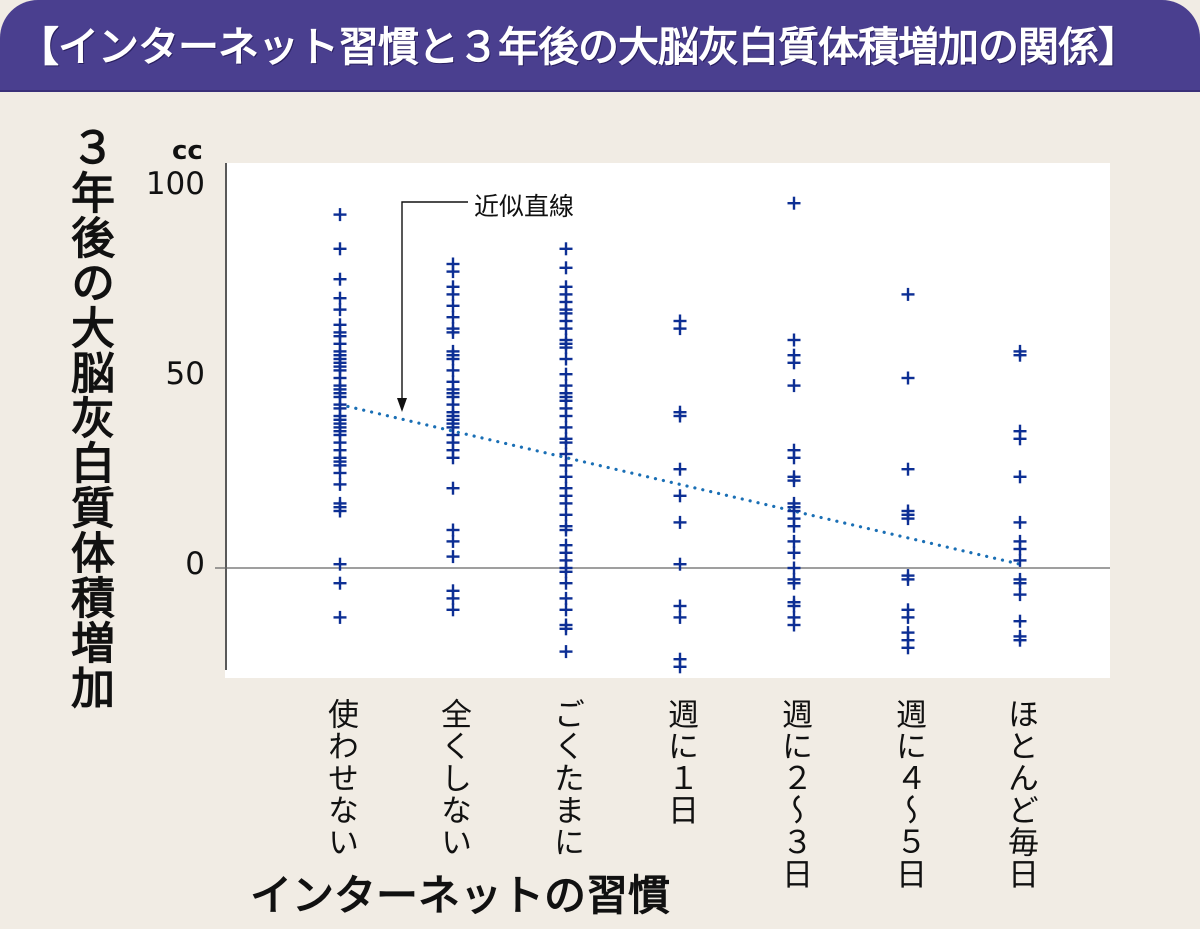  What do you see at coordinates (460, 895) in the screenshot?
I see `x-axis-label: インターネットの習慣` at bounding box center [460, 895].